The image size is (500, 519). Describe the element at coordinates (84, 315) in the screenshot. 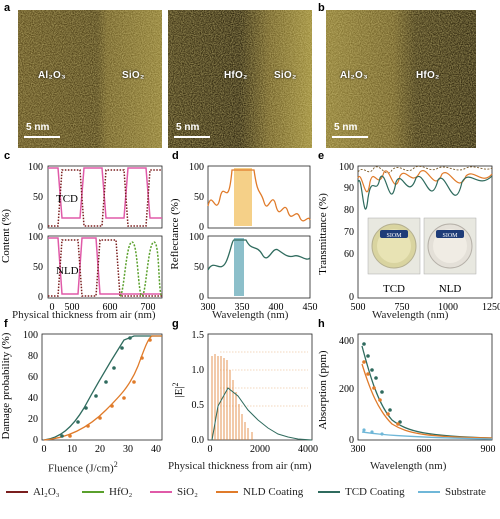

I see `c-xlabel: Physical thickness from air (nm)` at that location.